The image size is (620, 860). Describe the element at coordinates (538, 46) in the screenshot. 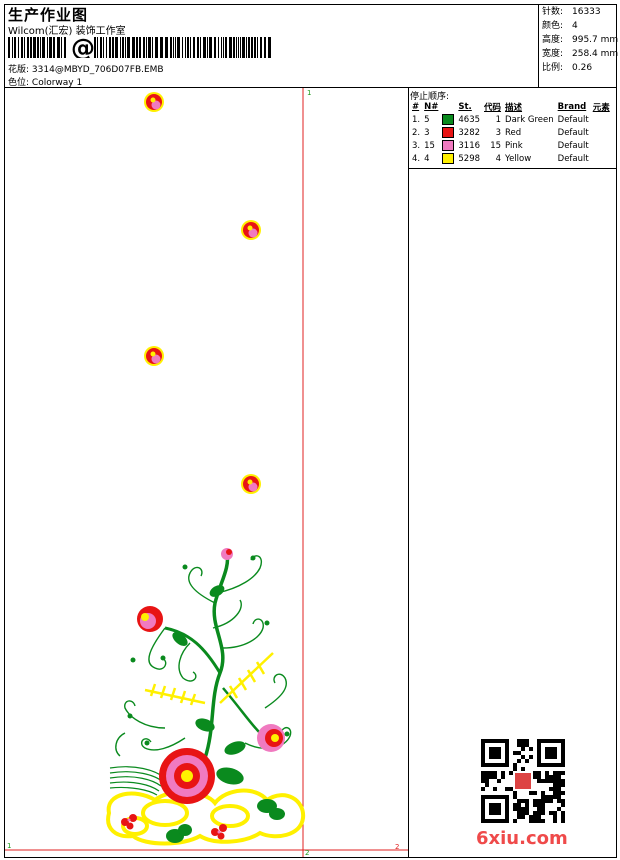

I see `header-vertical-divider` at that location.